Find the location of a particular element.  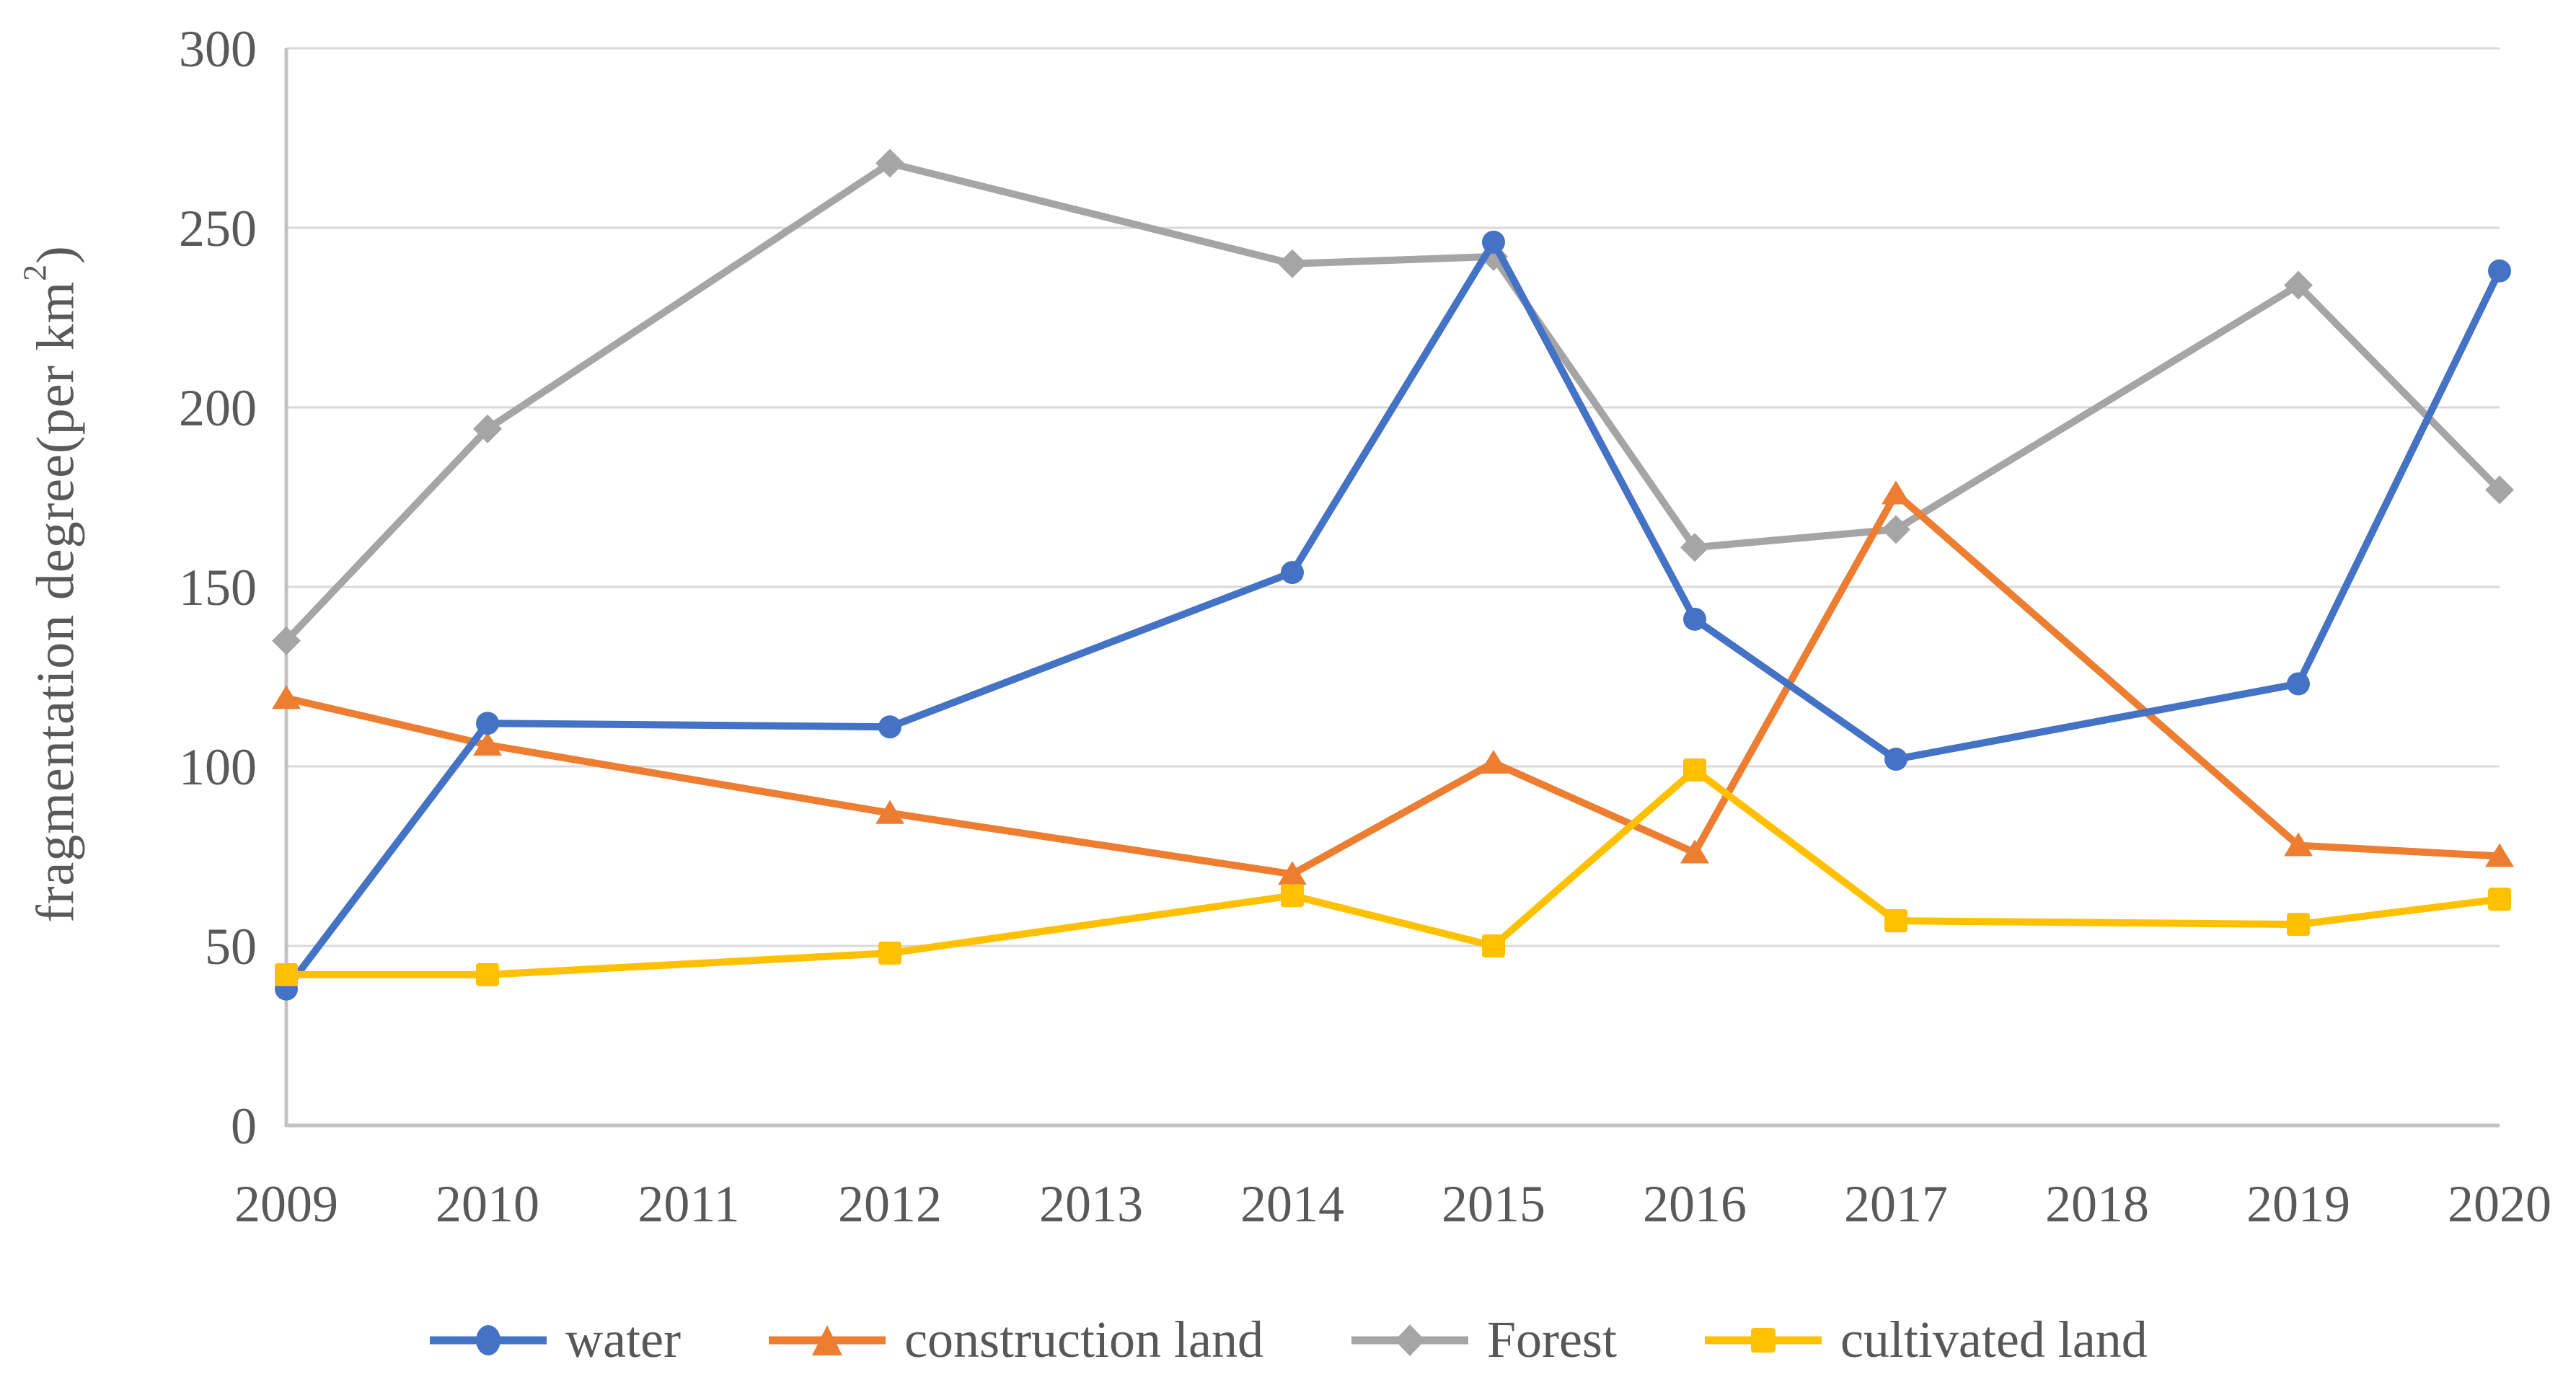

x-tick-label-2018: 2018 is located at coordinates (2097, 1204).